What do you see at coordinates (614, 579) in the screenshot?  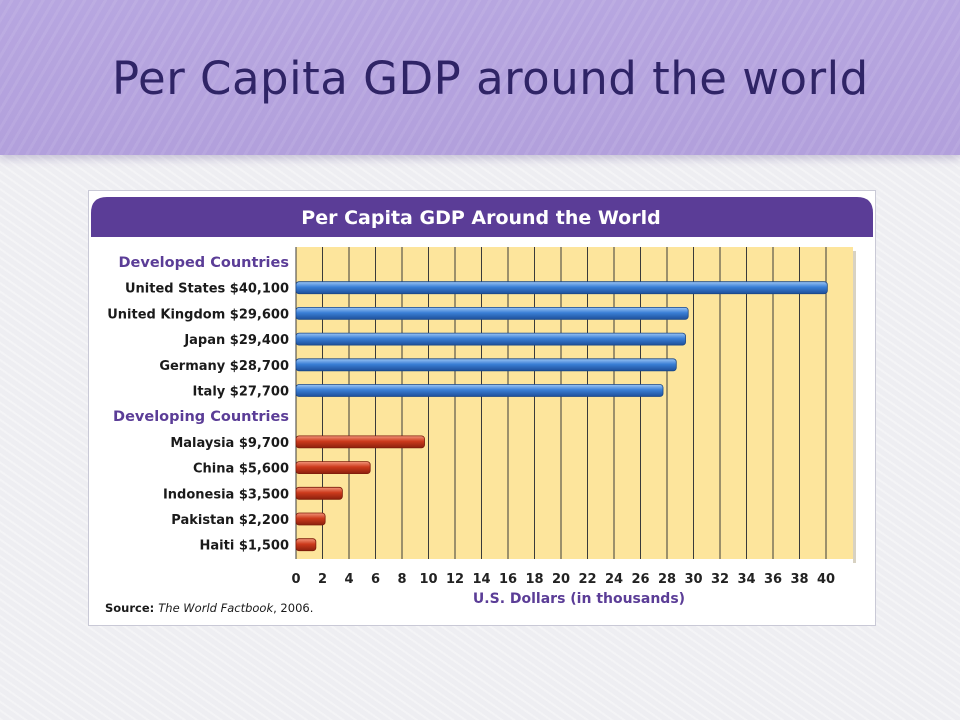 I see `x-tick-label: 24` at bounding box center [614, 579].